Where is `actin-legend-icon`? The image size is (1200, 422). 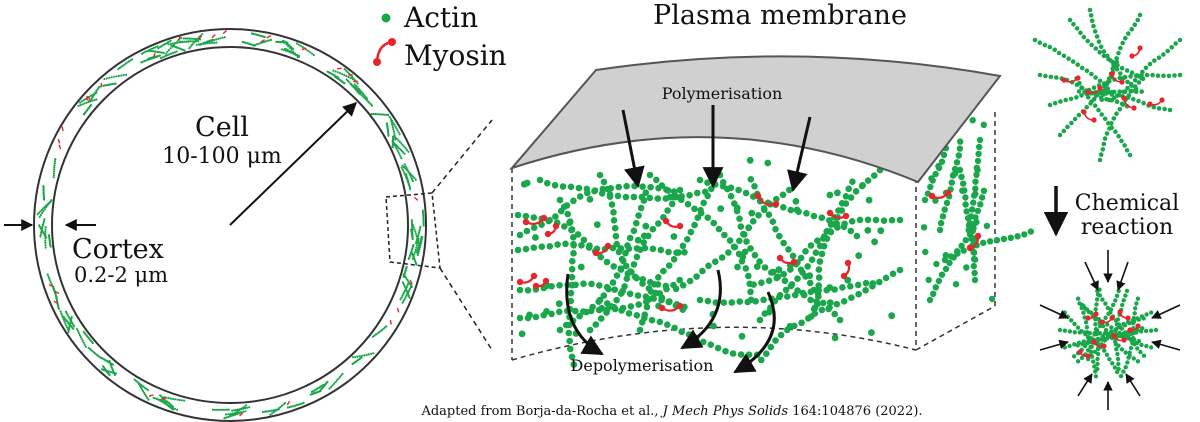 actin-legend-icon is located at coordinates (386, 18).